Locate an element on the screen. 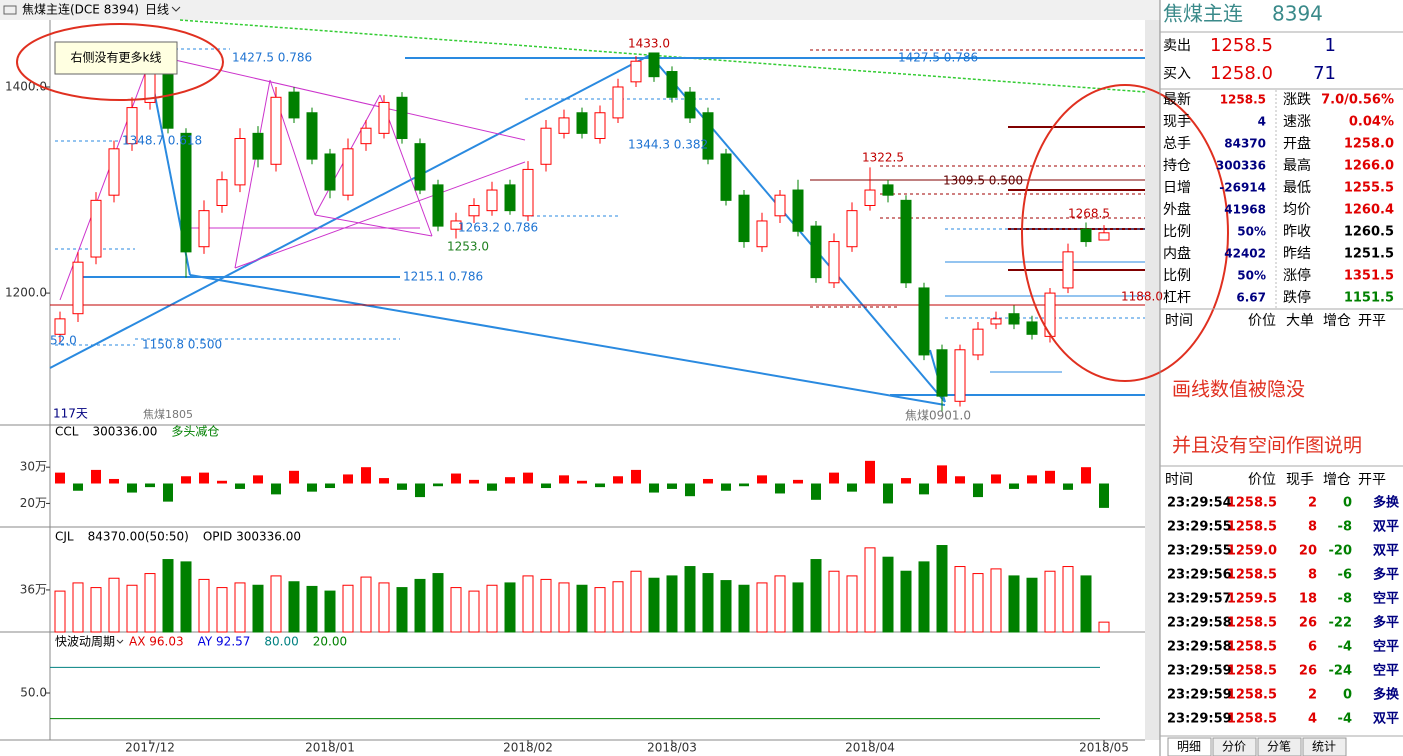 The width and height of the screenshot is (1403, 756). tick-cell: 23:29:58 is located at coordinates (1199, 647).